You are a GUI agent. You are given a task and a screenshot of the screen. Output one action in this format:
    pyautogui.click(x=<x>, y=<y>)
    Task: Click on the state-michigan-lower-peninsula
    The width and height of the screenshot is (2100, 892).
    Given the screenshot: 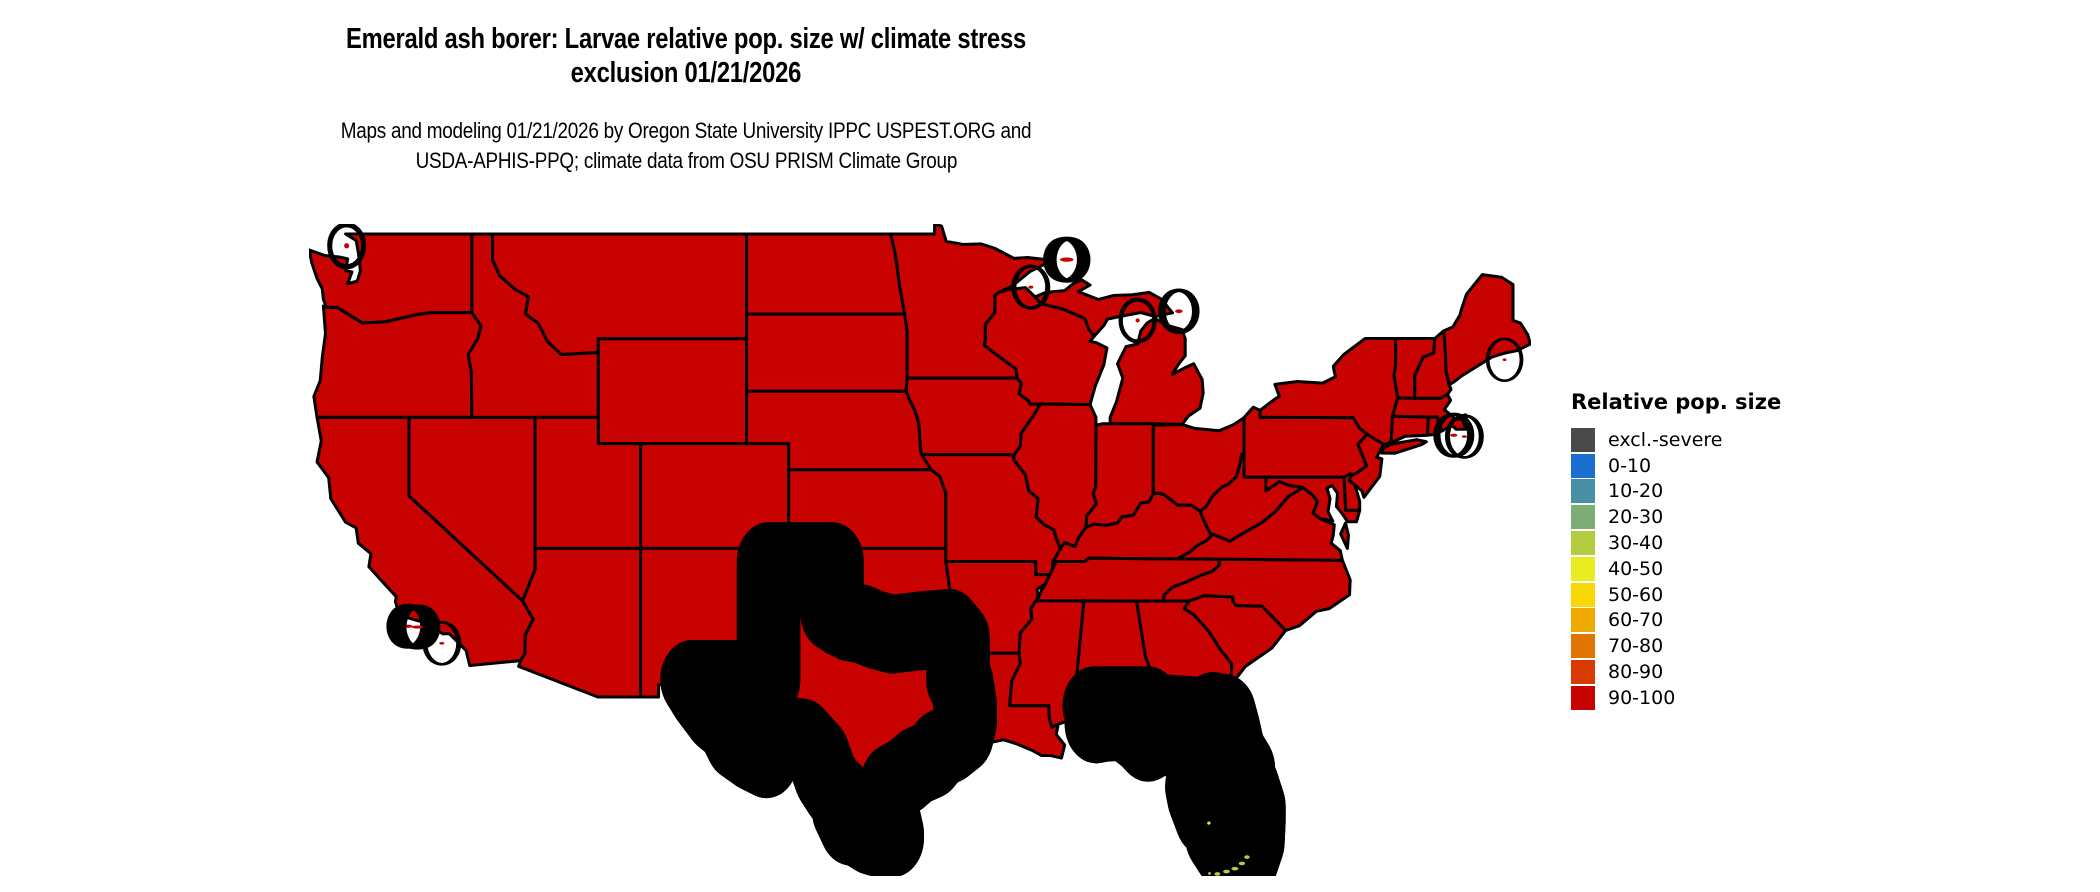 What is the action you would take?
    pyautogui.click(x=1156, y=371)
    